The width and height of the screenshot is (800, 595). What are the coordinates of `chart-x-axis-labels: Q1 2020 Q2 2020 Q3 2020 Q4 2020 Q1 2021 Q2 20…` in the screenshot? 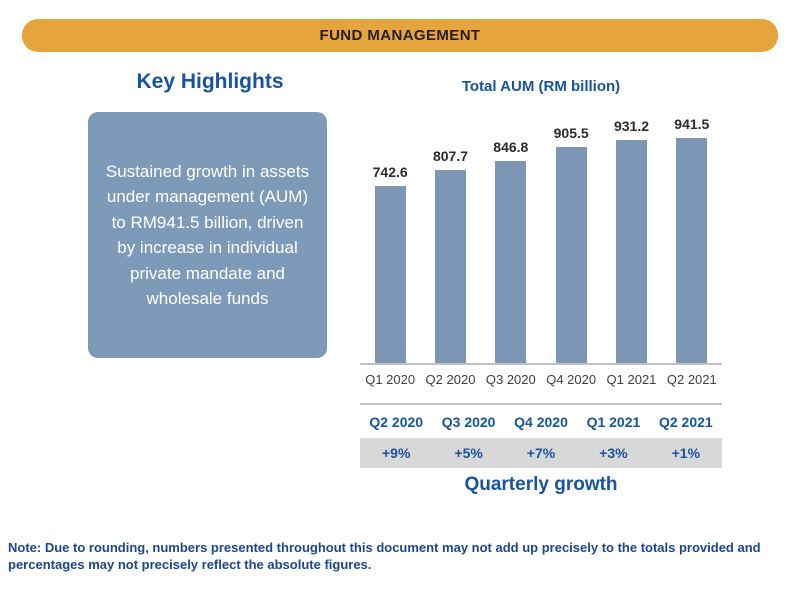 It's located at (541, 379).